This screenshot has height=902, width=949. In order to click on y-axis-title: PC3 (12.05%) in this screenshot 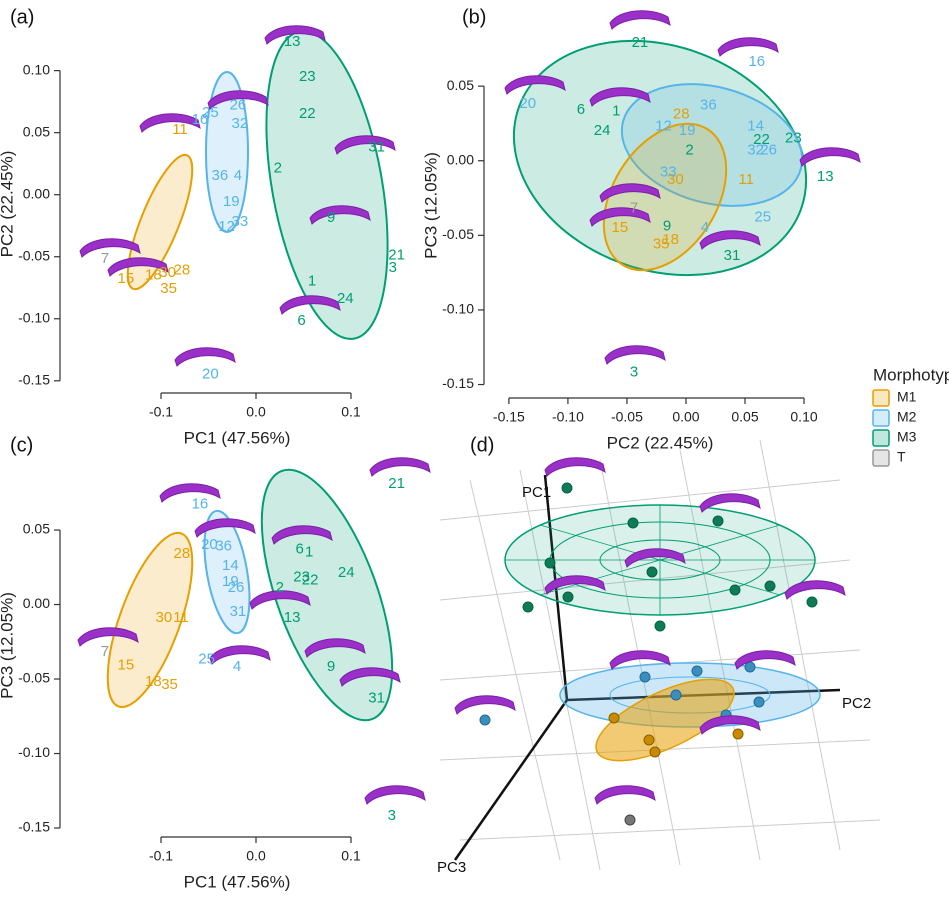, I will do `click(8, 645)`.